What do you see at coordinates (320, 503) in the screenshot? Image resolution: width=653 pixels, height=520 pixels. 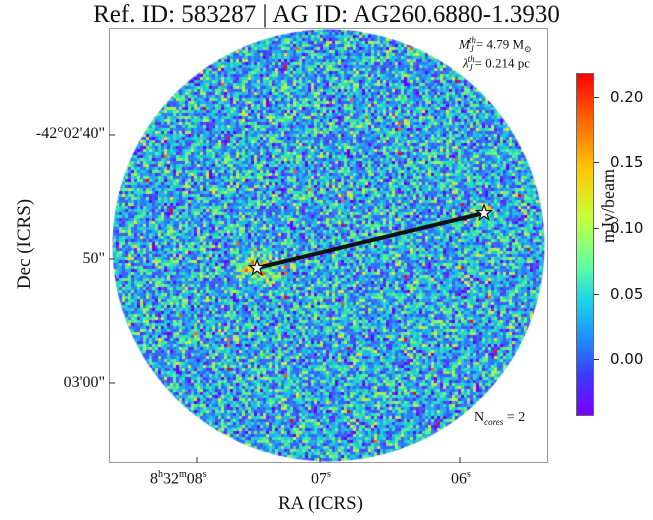 I see `x-axis-label: RA (ICRS)` at bounding box center [320, 503].